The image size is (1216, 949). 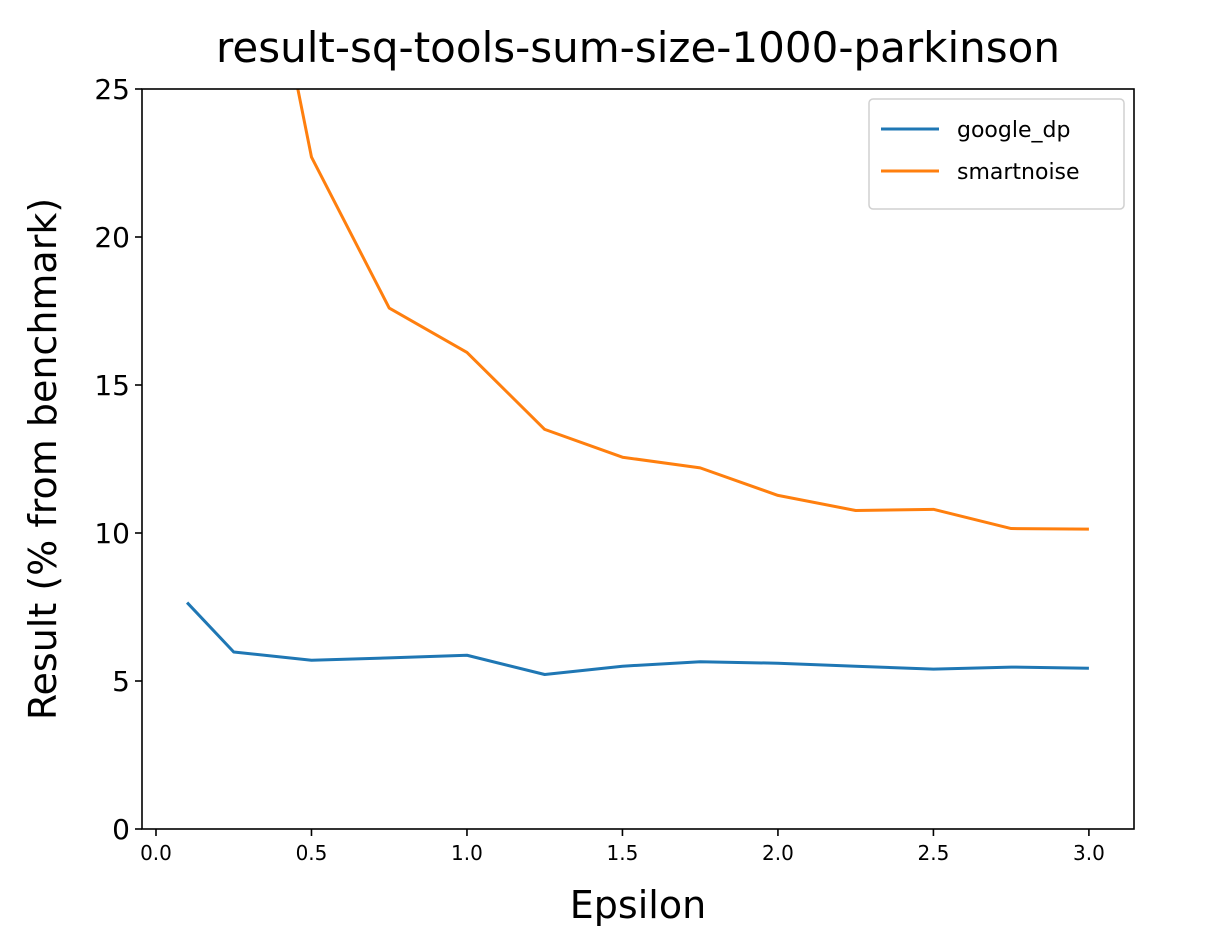 I want to click on y-tick-label: 10, so click(x=112, y=533).